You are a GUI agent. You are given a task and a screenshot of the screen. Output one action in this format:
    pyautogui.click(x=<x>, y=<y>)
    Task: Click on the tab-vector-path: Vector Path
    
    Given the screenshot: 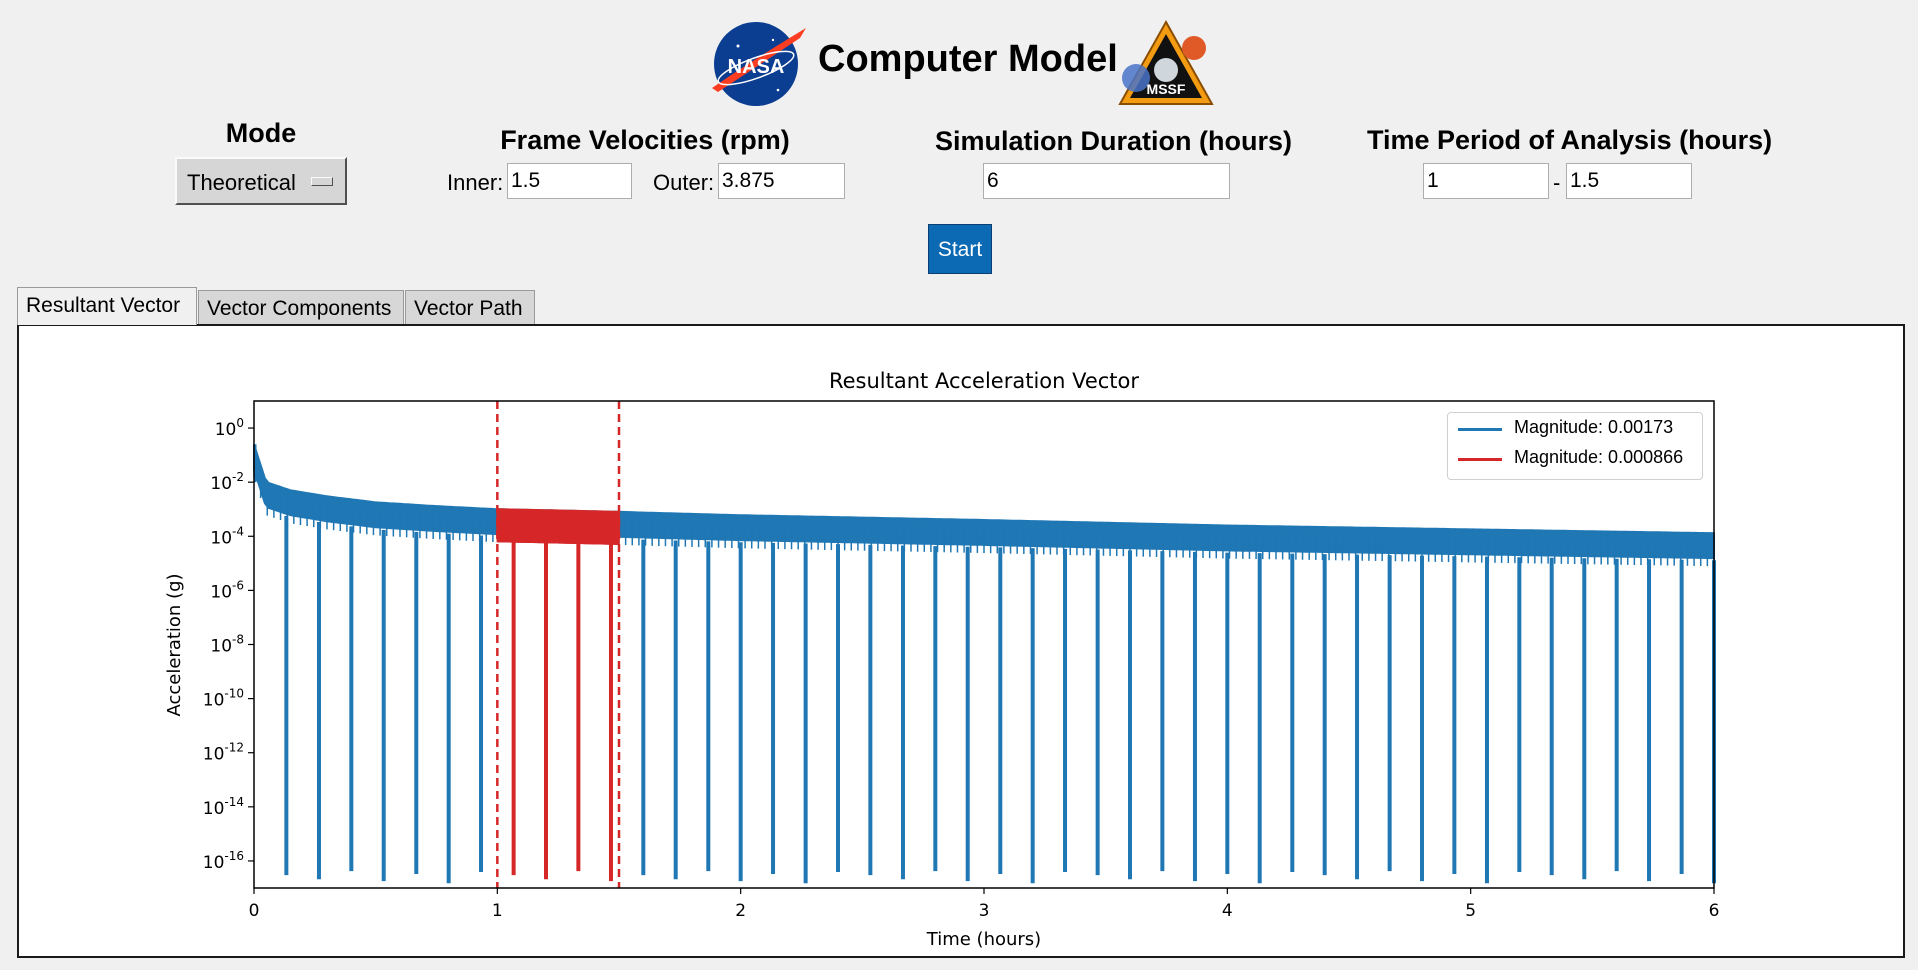 What is the action you would take?
    pyautogui.click(x=470, y=307)
    